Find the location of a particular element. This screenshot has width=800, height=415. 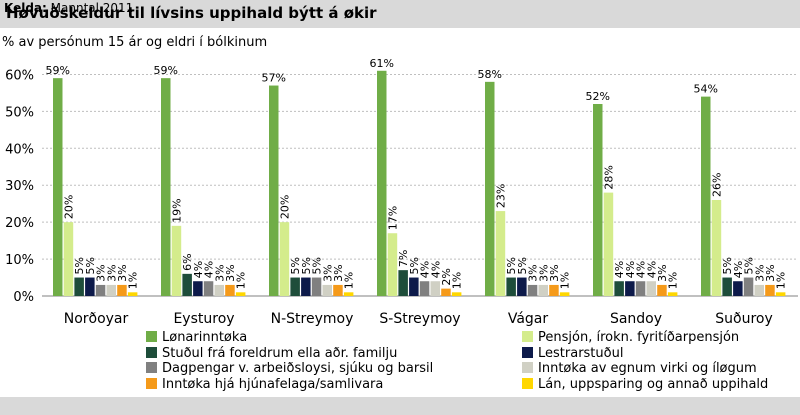

x-tick-label: Sandoy is located at coordinates (636, 319).